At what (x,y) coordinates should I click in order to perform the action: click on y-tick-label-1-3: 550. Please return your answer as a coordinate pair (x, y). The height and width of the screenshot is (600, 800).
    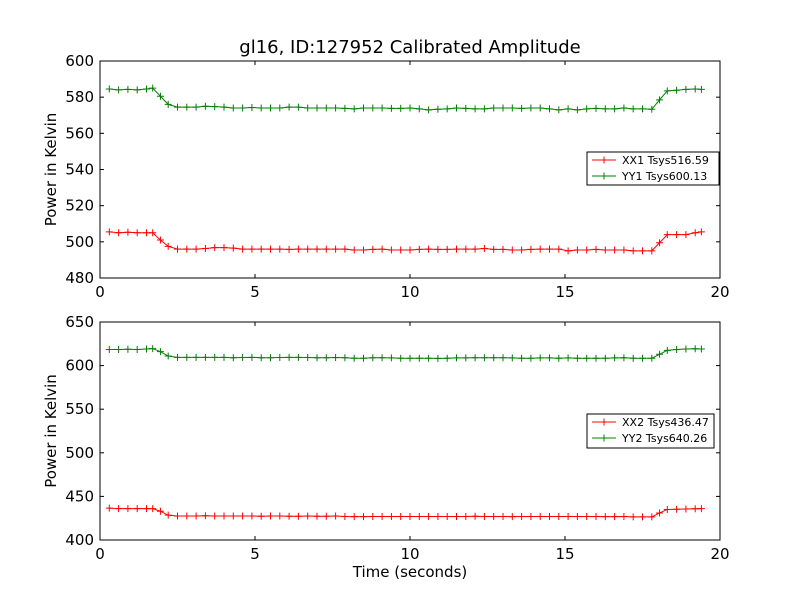
    Looking at the image, I should click on (79, 409).